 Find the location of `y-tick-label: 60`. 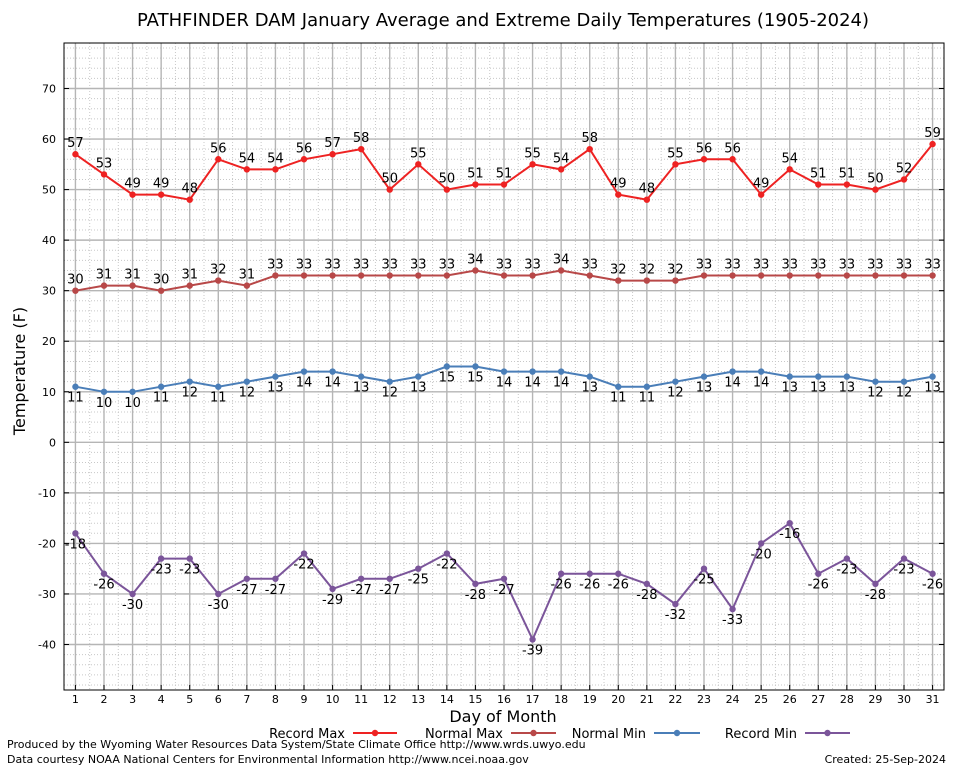

y-tick-label: 60 is located at coordinates (49, 139).